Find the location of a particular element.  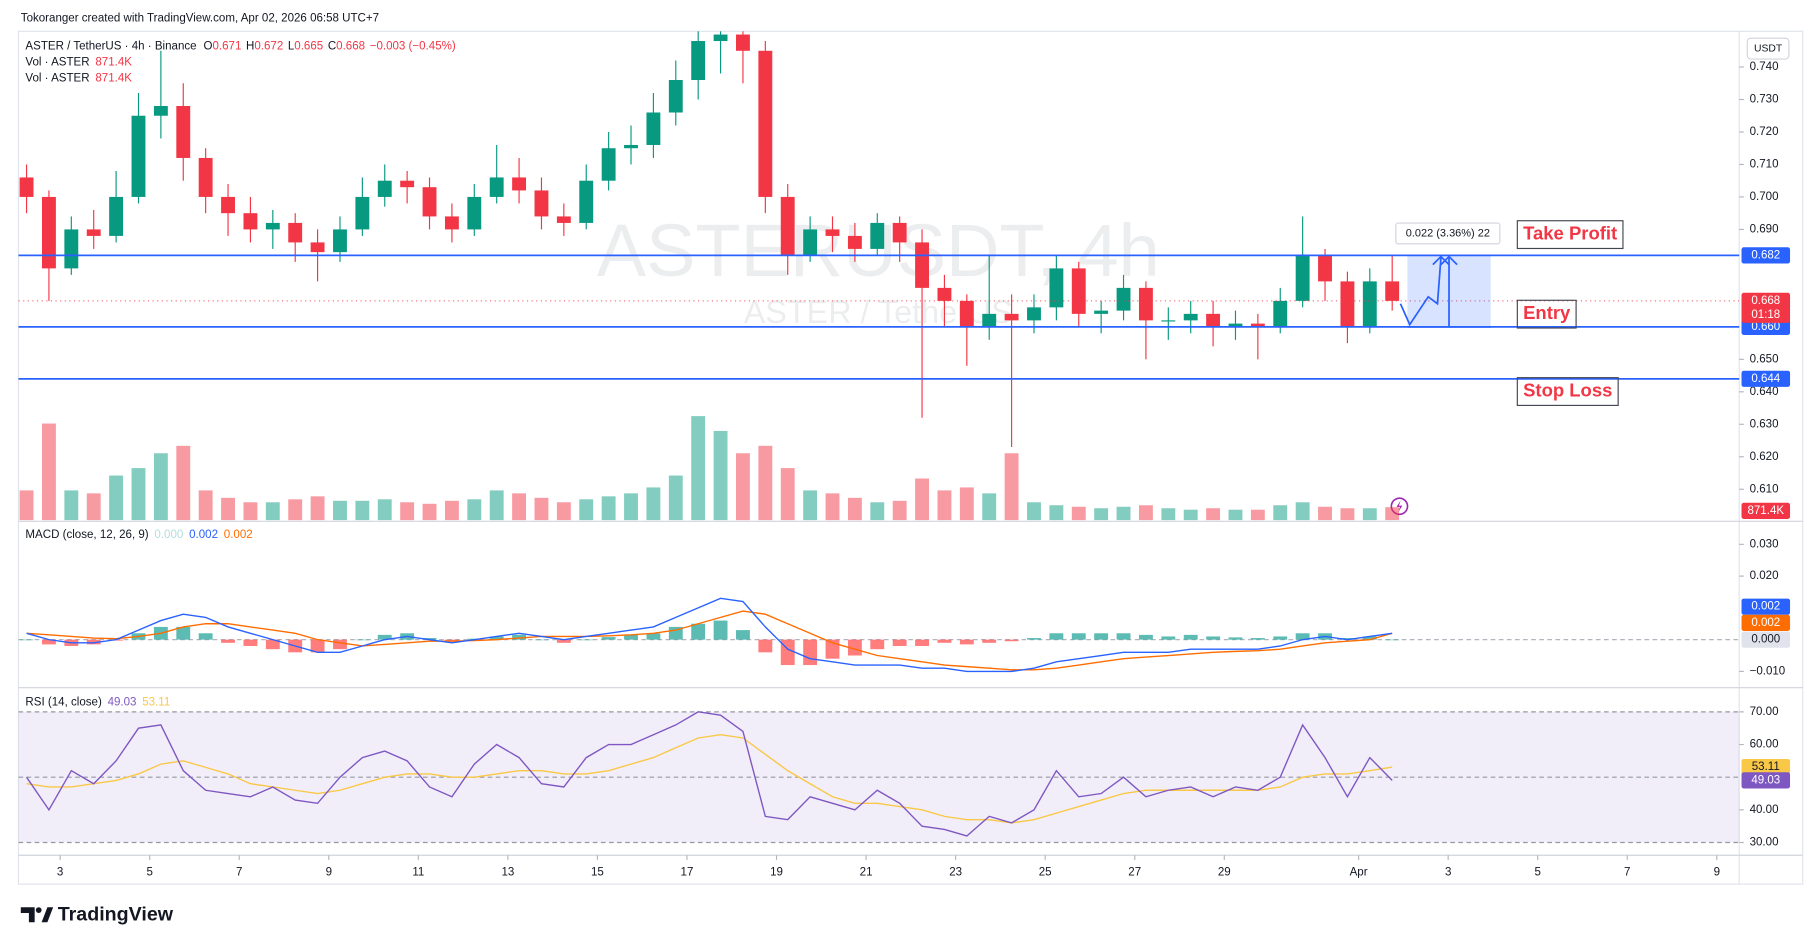

macd-tag-box is located at coordinates (1766, 622).